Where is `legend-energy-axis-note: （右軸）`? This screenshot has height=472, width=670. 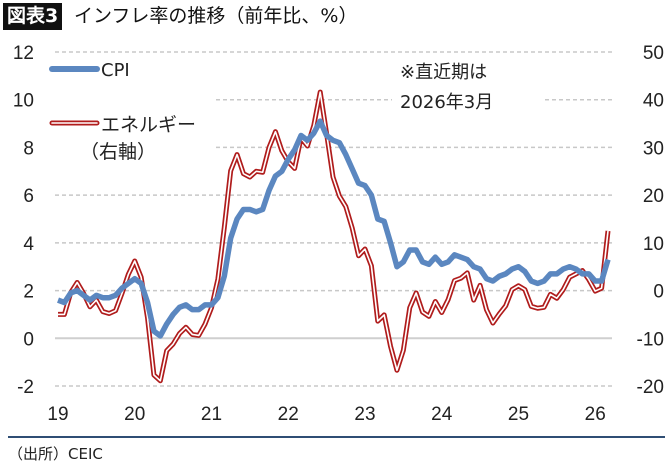 legend-energy-axis-note: （右軸） is located at coordinates (118, 152).